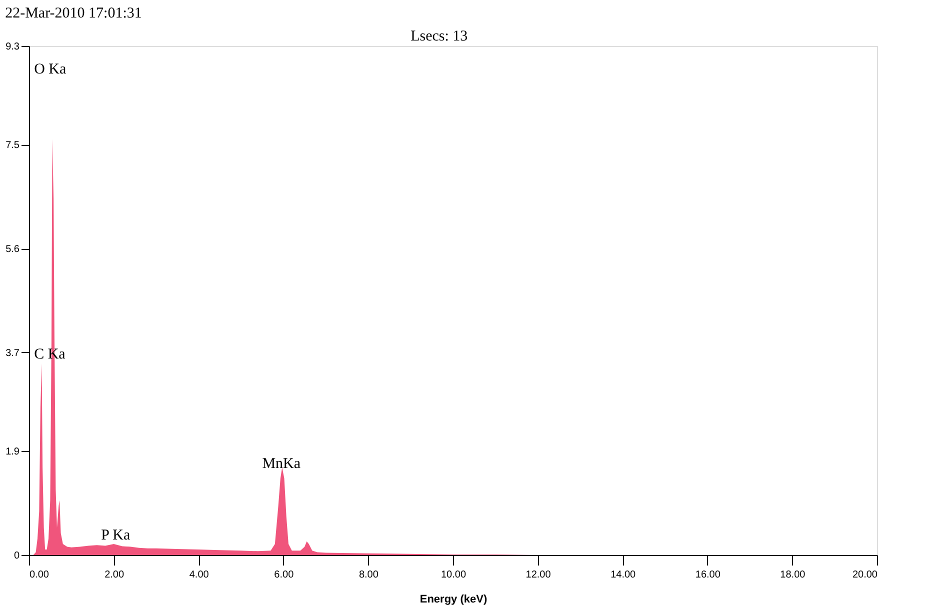 Image resolution: width=932 pixels, height=615 pixels. I want to click on x-tick-label: 20.00, so click(865, 575).